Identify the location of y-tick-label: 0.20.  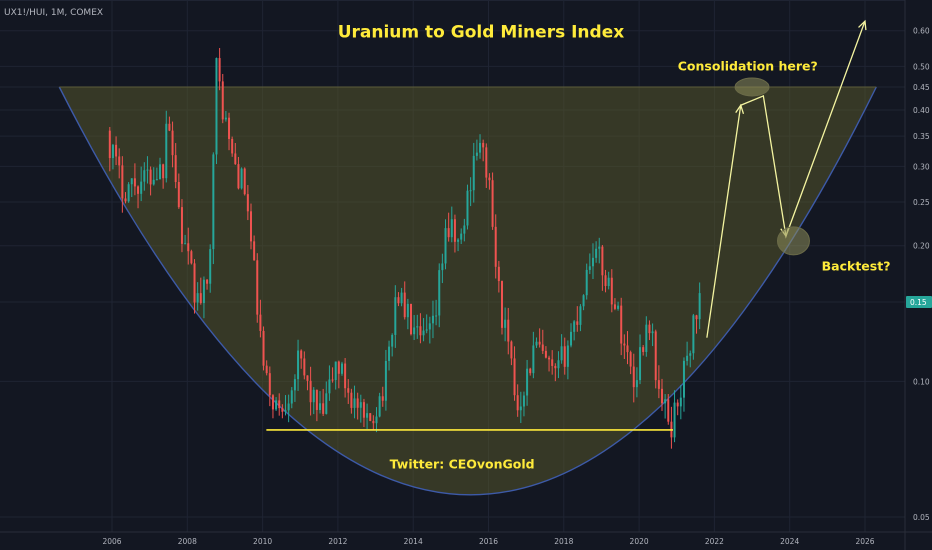
(921, 246).